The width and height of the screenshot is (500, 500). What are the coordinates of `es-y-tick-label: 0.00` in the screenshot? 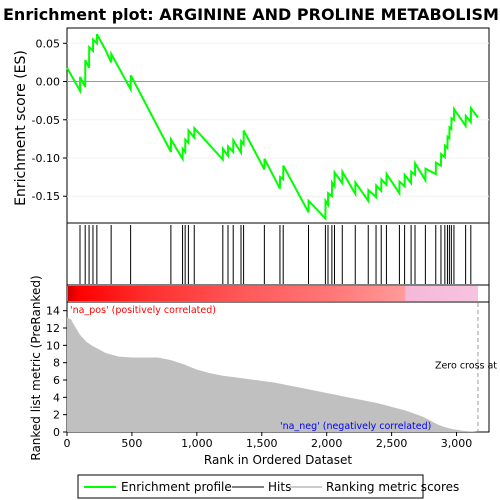 It's located at (48, 82).